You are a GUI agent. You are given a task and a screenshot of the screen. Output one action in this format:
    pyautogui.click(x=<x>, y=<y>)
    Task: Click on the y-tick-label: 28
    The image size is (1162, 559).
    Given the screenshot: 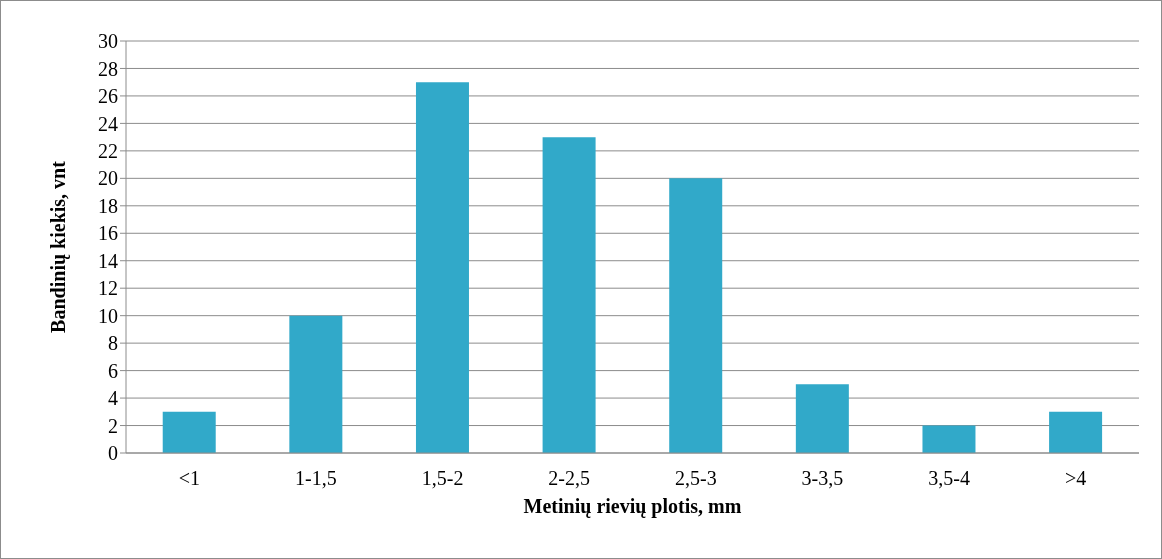 What is the action you would take?
    pyautogui.click(x=108, y=68)
    